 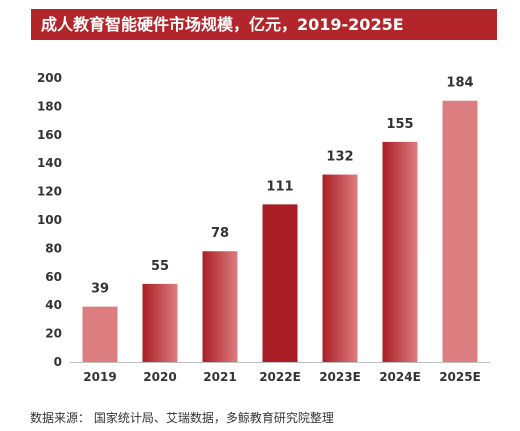 What do you see at coordinates (220, 233) in the screenshot?
I see `data-label: 78` at bounding box center [220, 233].